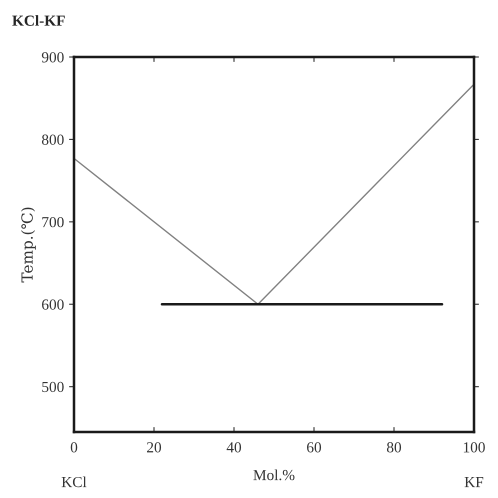 The image size is (498, 498). I want to click on y-tick-label: 800, so click(53, 139).